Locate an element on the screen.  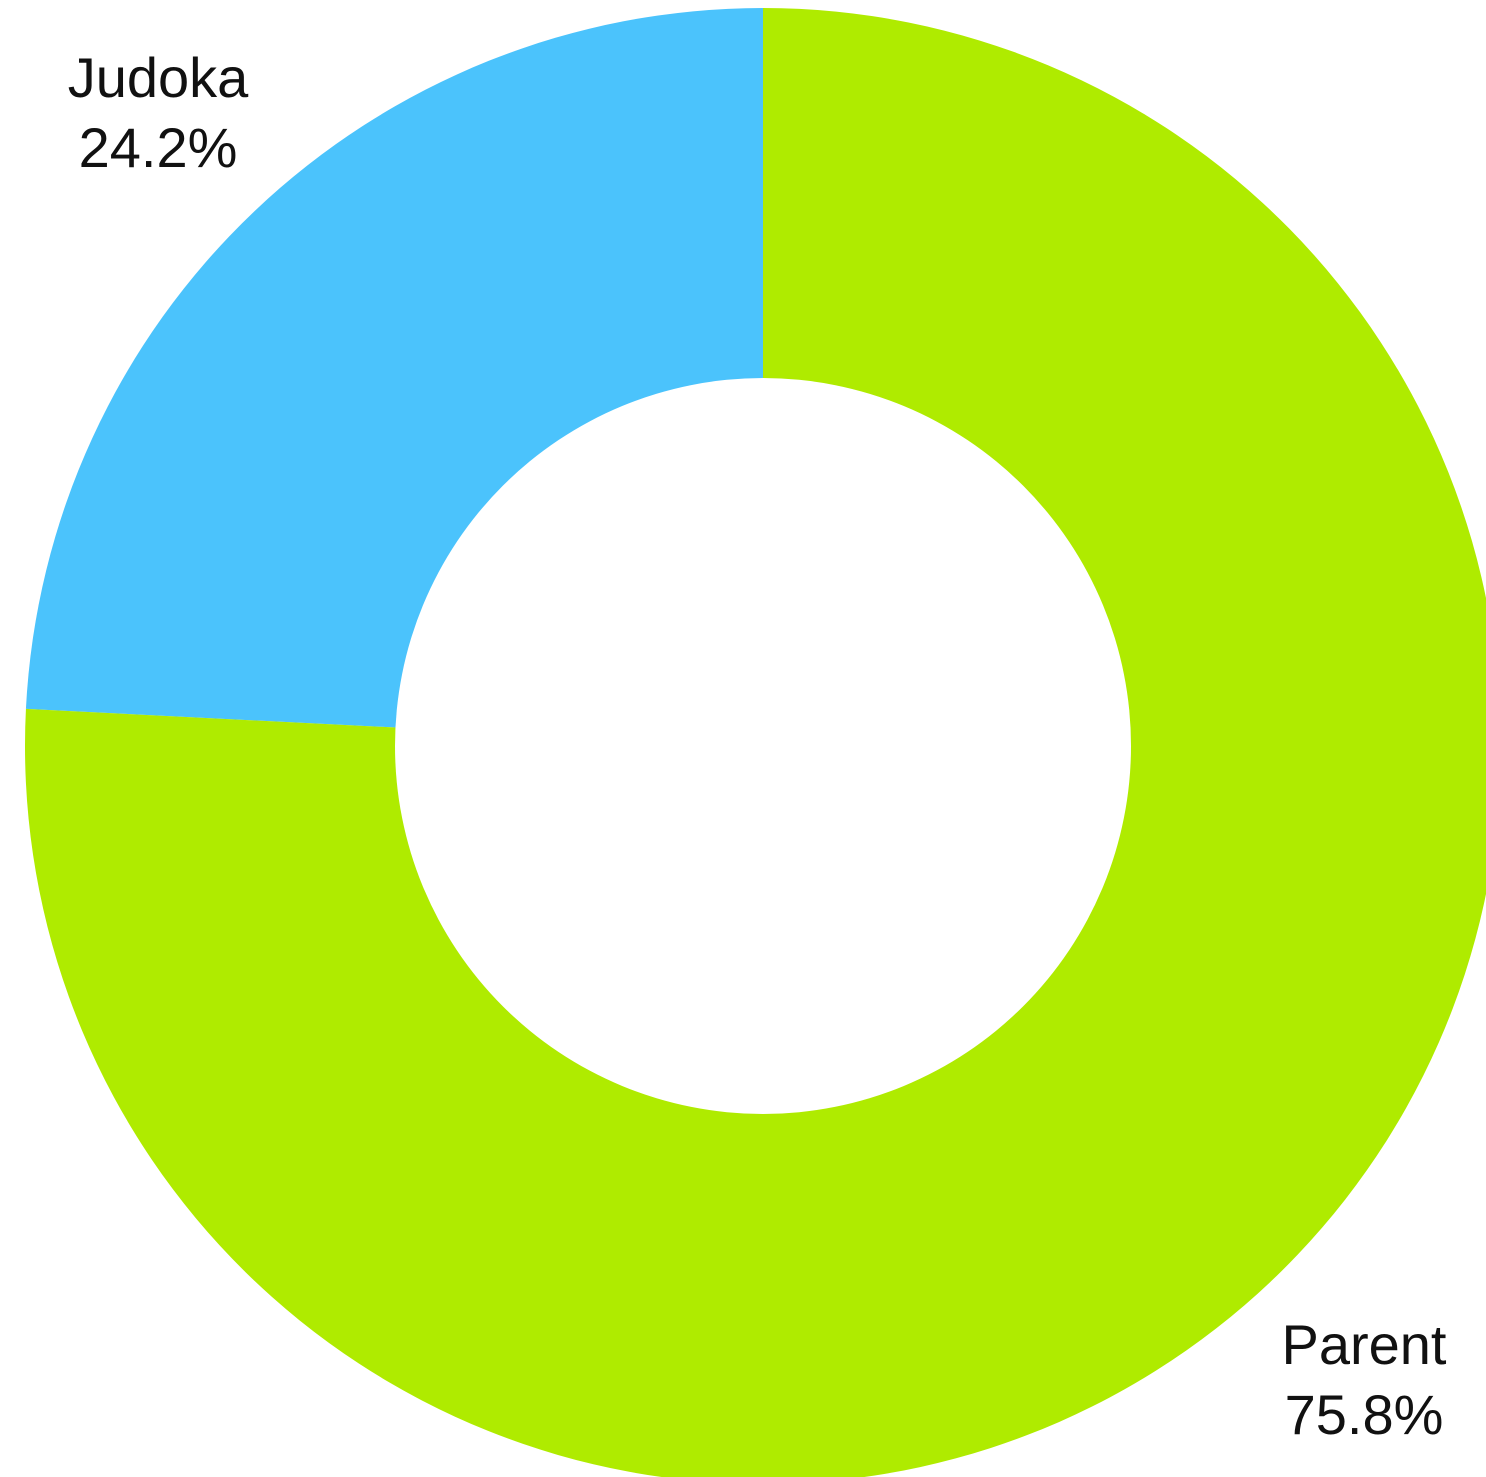
slice-label-judoka: Judoka is located at coordinates (158, 77).